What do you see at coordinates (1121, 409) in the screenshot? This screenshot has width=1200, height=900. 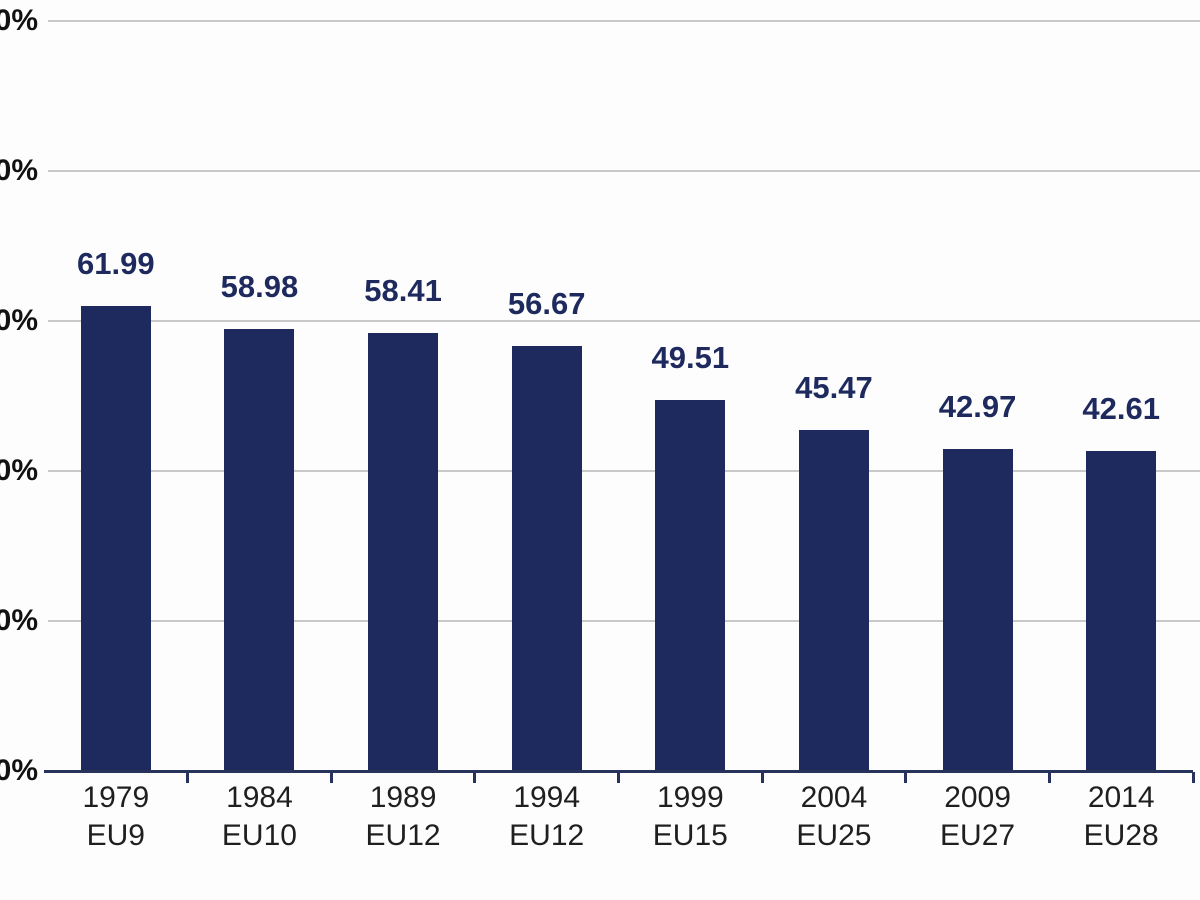 I see `bar-value-label-2014: 42.61` at bounding box center [1121, 409].